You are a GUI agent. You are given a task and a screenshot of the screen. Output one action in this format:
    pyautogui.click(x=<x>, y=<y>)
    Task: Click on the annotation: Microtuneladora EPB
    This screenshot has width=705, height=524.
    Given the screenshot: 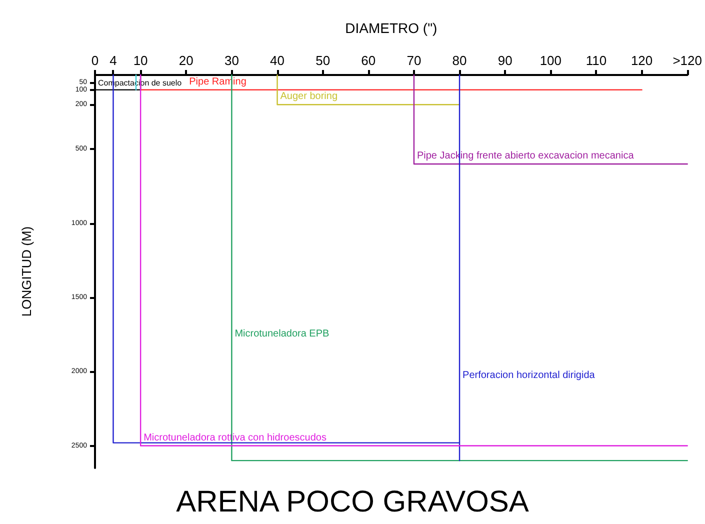 What is the action you would take?
    pyautogui.click(x=282, y=334)
    